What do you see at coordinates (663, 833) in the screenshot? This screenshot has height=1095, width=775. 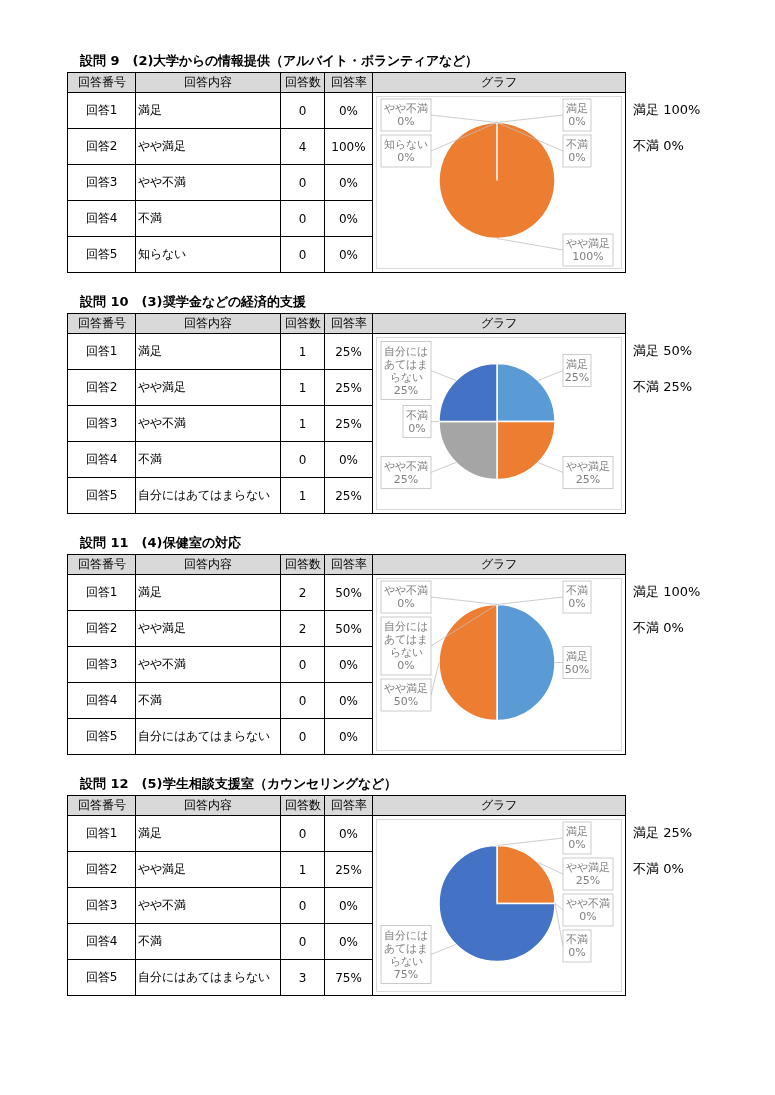 I see `text: 満足 25%` at bounding box center [663, 833].